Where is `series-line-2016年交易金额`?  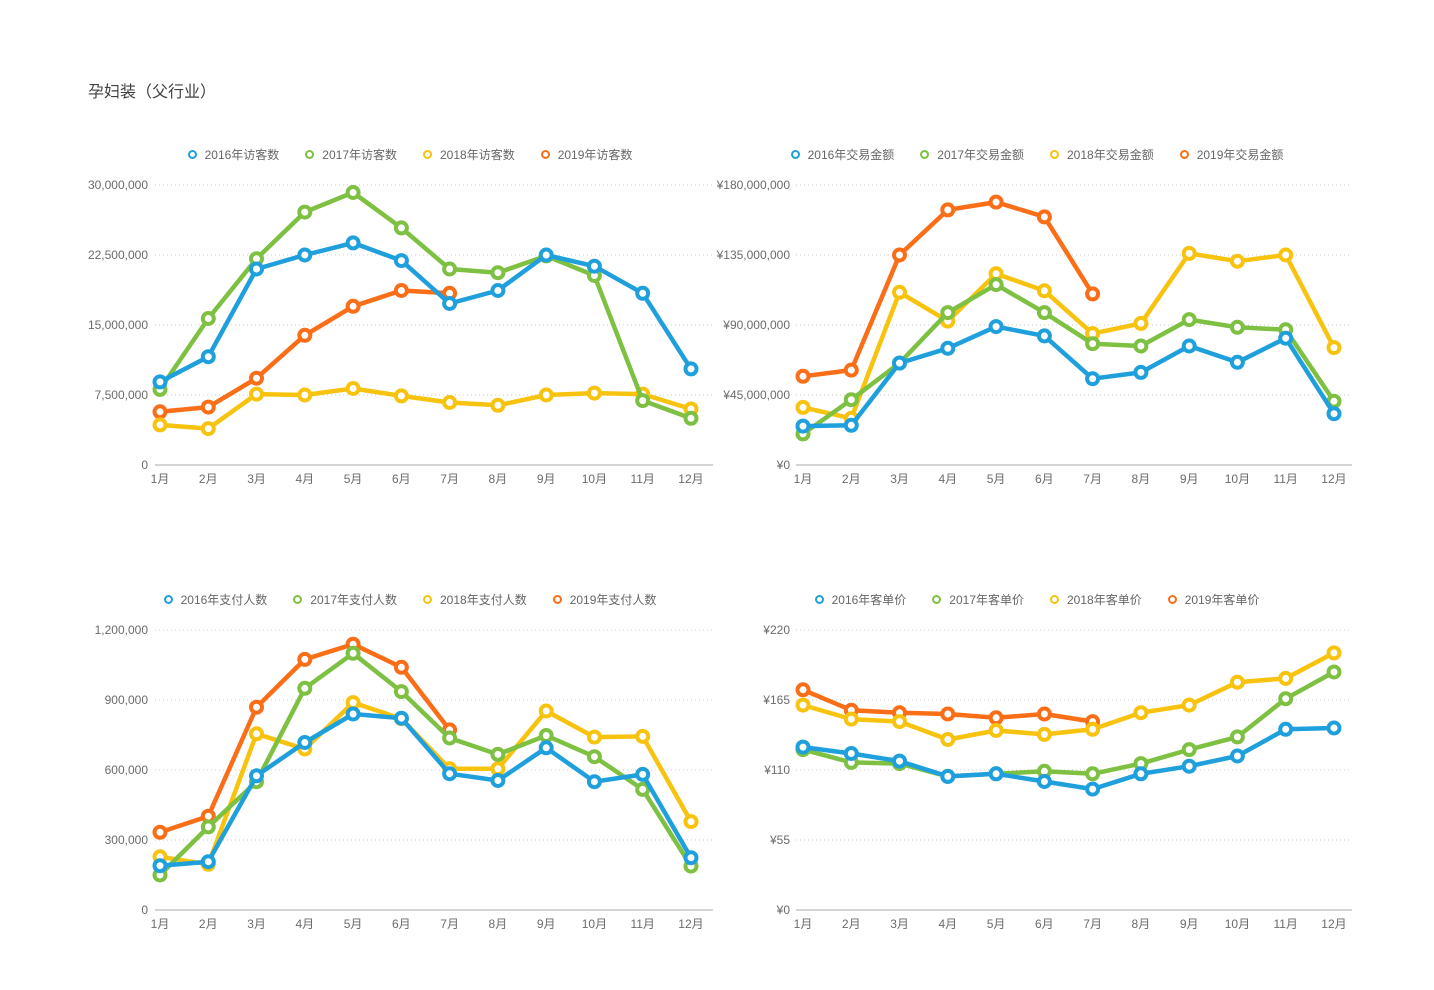 series-line-2016年交易金额 is located at coordinates (1068, 376).